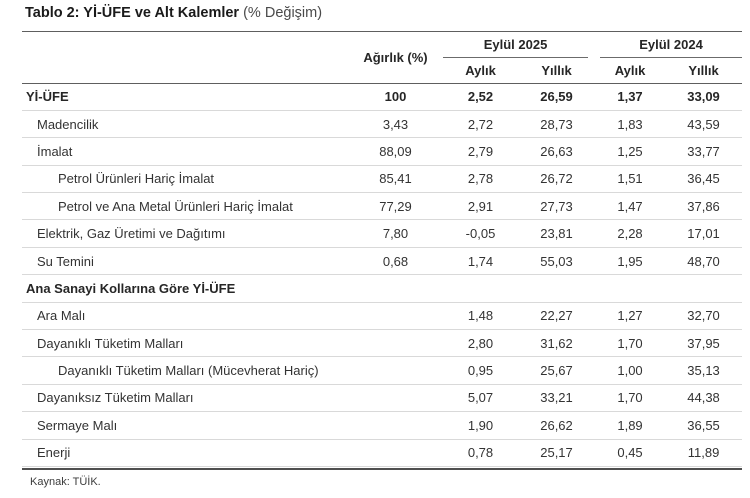  Describe the element at coordinates (704, 425) in the screenshot. I see `row-value: 36,55` at that location.